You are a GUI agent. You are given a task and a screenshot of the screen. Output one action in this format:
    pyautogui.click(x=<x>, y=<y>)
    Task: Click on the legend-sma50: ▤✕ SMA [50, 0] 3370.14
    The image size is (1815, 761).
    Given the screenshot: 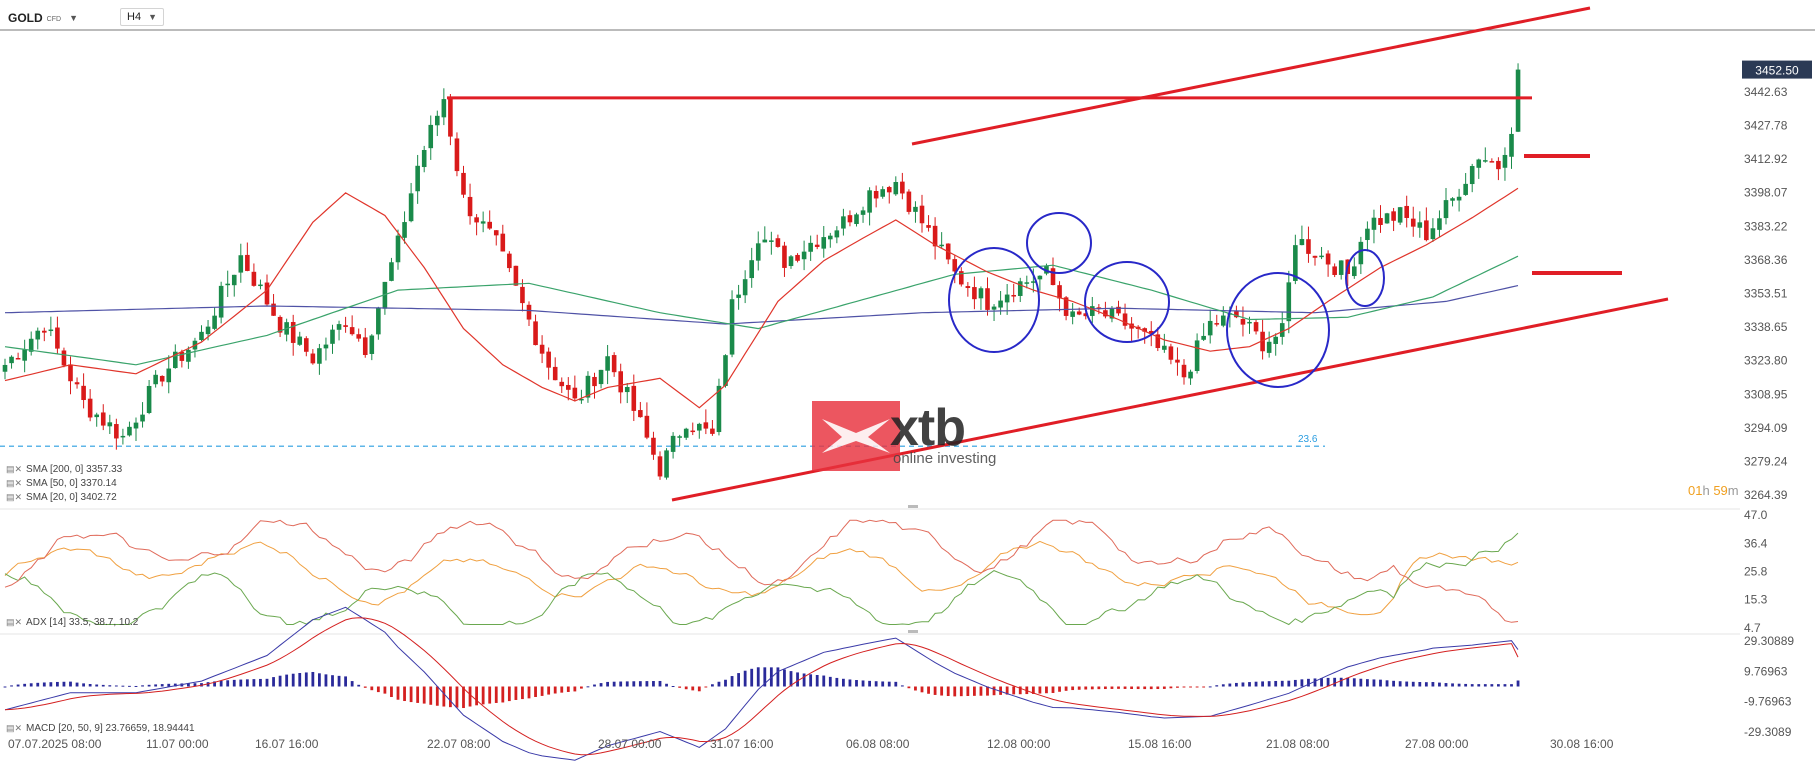 What is the action you would take?
    pyautogui.click(x=61, y=483)
    